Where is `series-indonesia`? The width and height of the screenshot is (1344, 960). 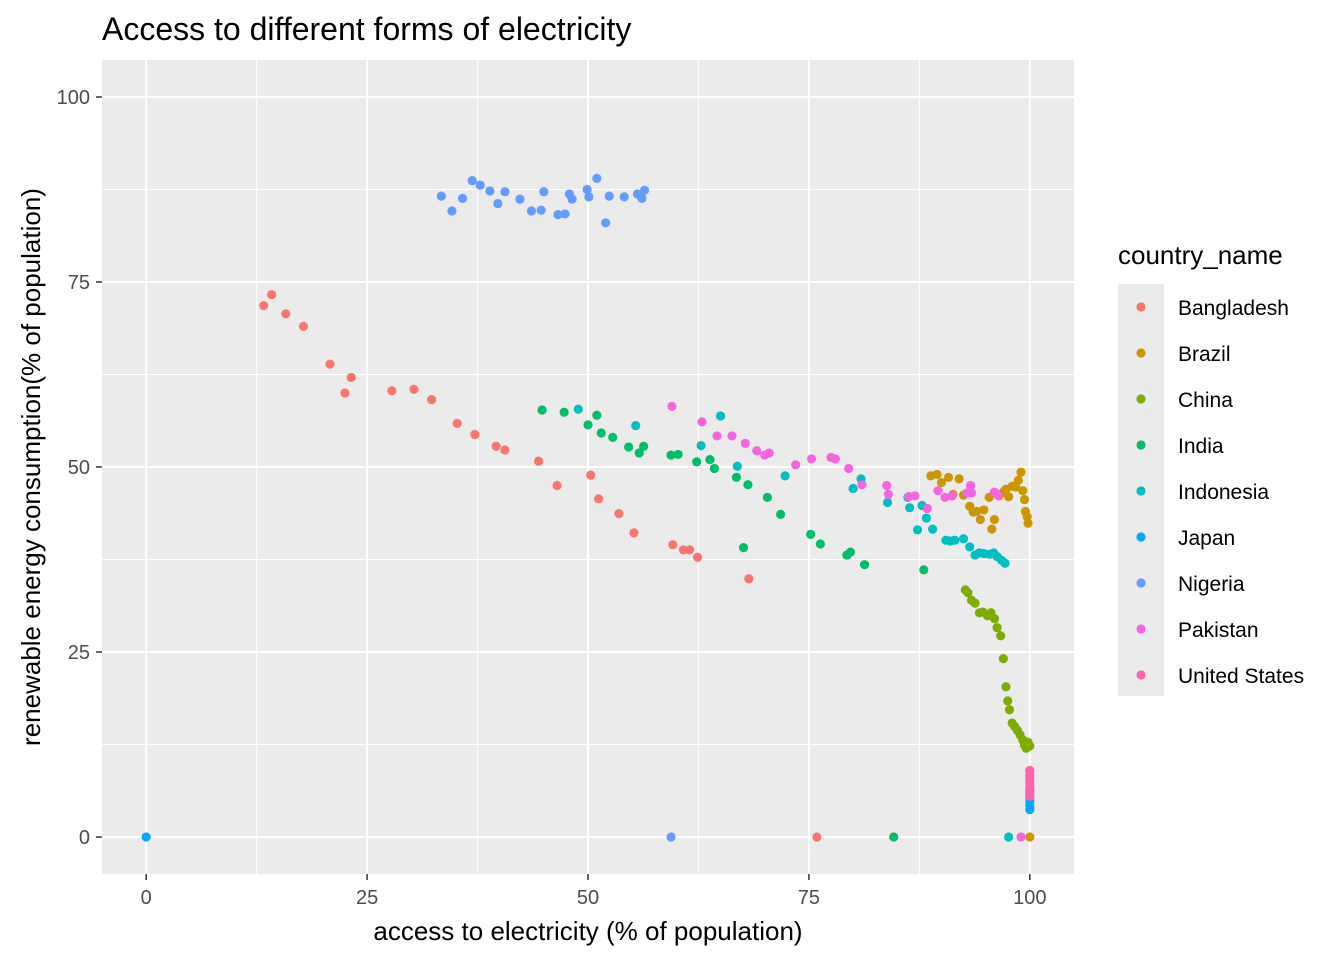 series-indonesia is located at coordinates (793, 623).